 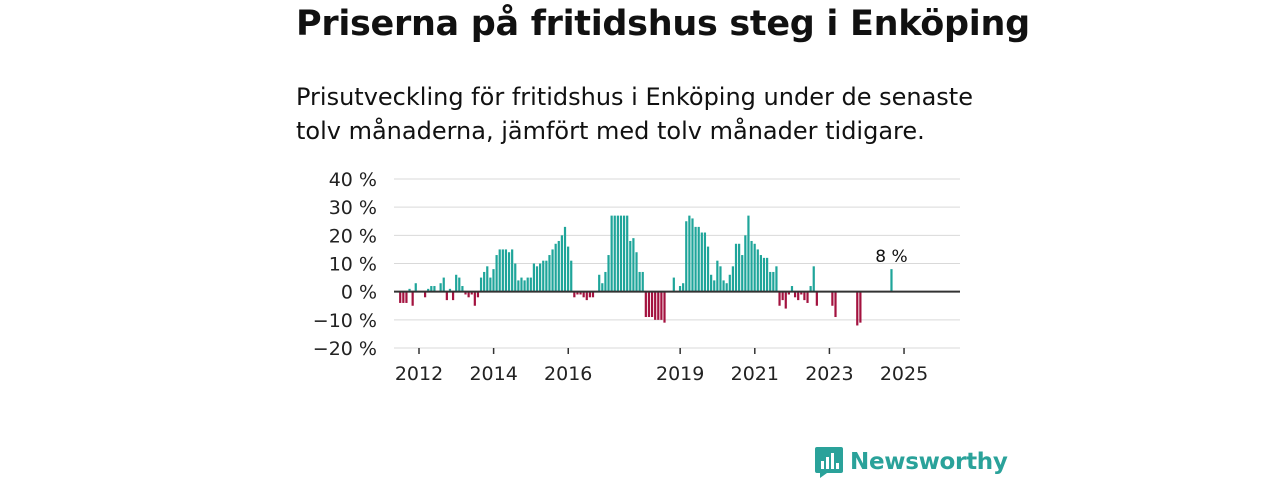 What do you see at coordinates (345, 321) in the screenshot?
I see `y-tick-label: −10 %` at bounding box center [345, 321].